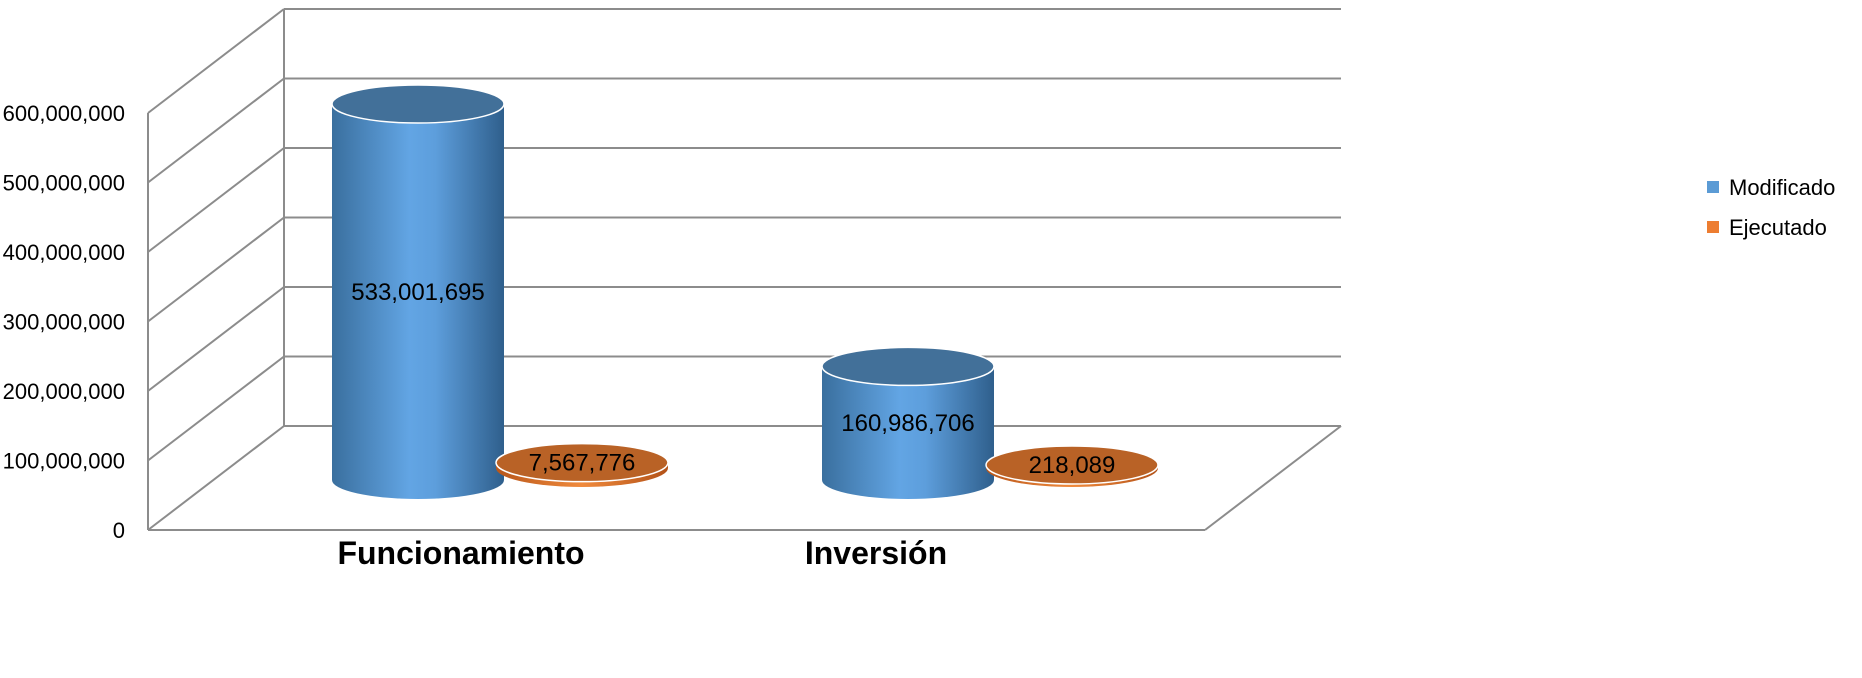 The height and width of the screenshot is (678, 1862). Describe the element at coordinates (64, 391) in the screenshot. I see `y-tick-label: 200,000,000` at that location.